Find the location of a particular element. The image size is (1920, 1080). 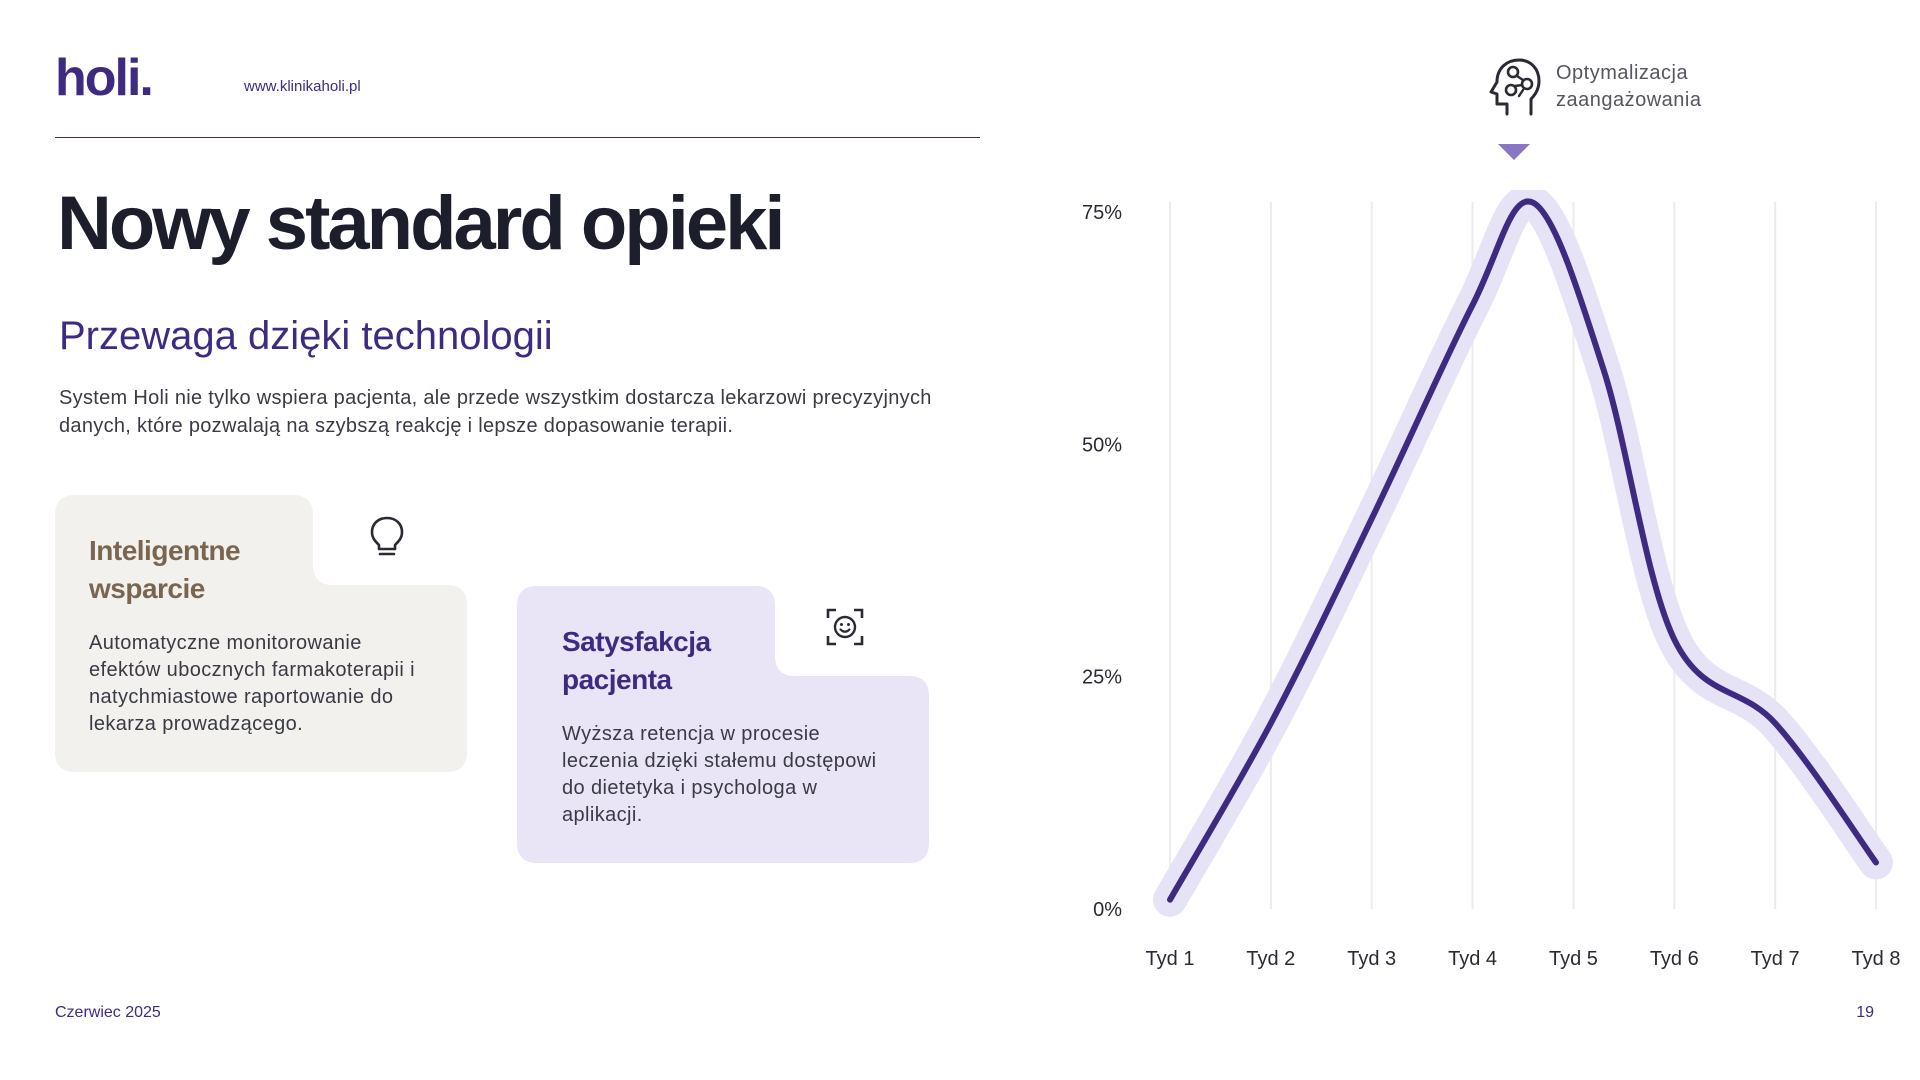

y-tick-label: 50% is located at coordinates (1102, 445).